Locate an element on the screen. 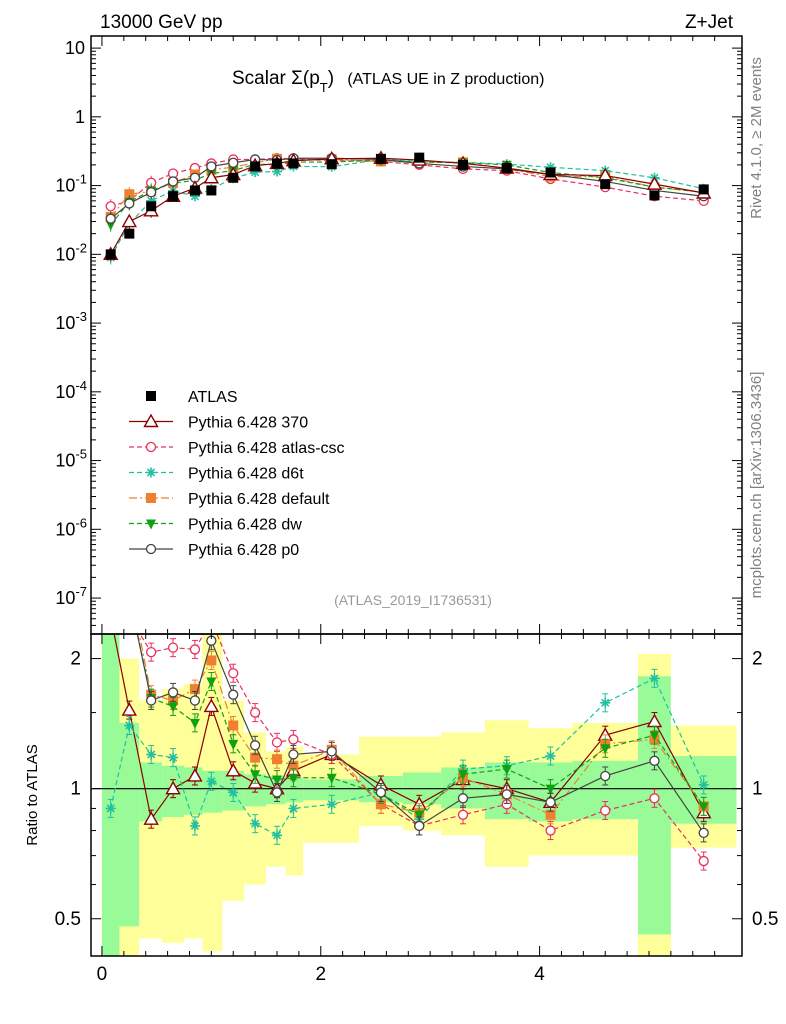 Image resolution: width=786 pixels, height=1024 pixels. legend-label: Pythia 6.428 atlas-csc is located at coordinates (266, 448).